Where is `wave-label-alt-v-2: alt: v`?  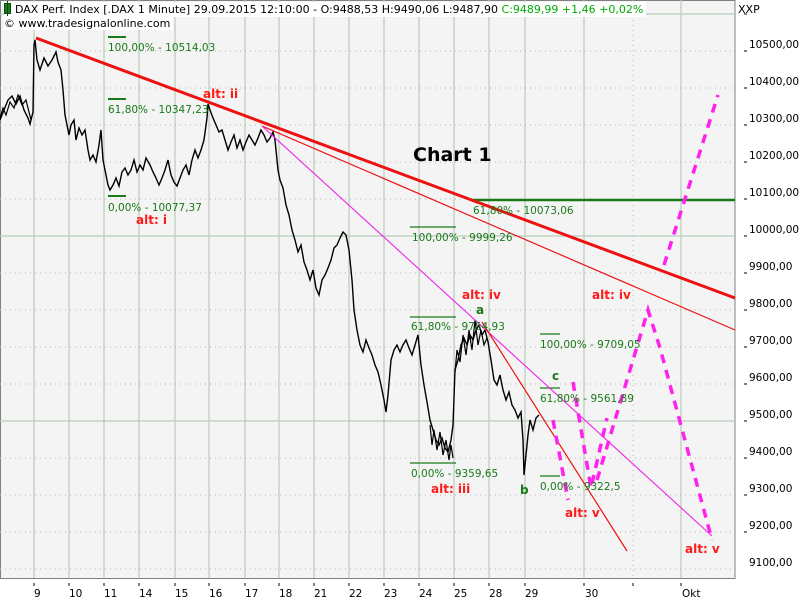 wave-label-alt-v-2: alt: v is located at coordinates (702, 549).